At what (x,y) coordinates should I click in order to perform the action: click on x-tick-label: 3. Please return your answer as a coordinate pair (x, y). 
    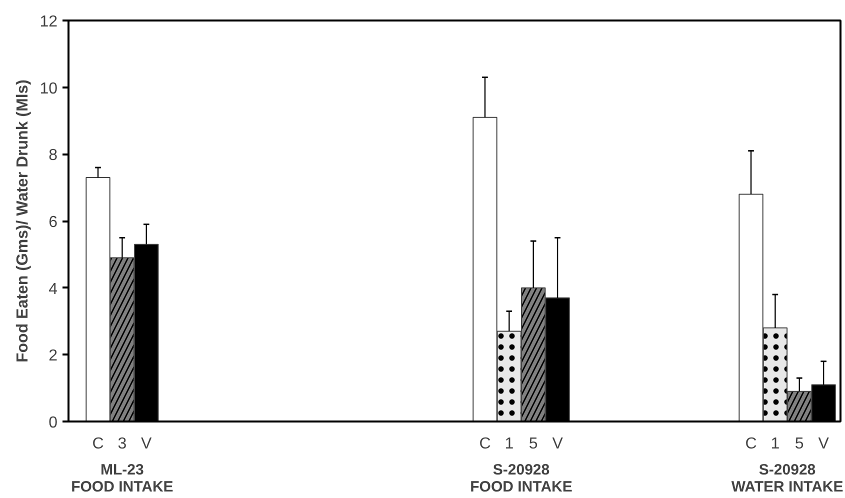
    Looking at the image, I should click on (122, 444).